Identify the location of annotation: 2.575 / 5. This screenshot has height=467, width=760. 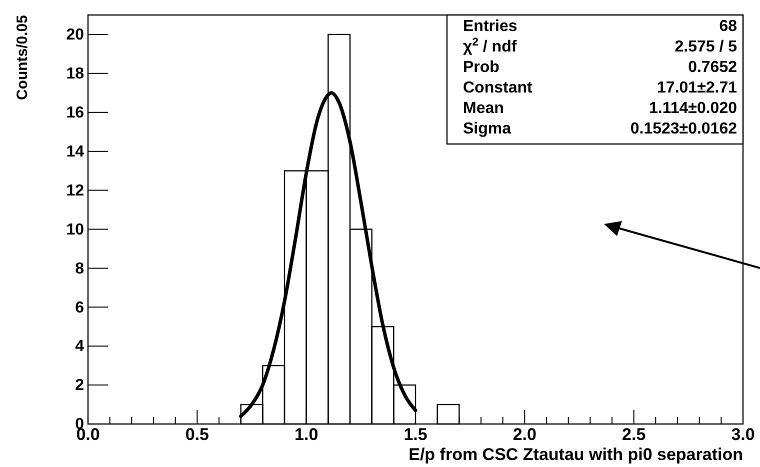
(706, 47).